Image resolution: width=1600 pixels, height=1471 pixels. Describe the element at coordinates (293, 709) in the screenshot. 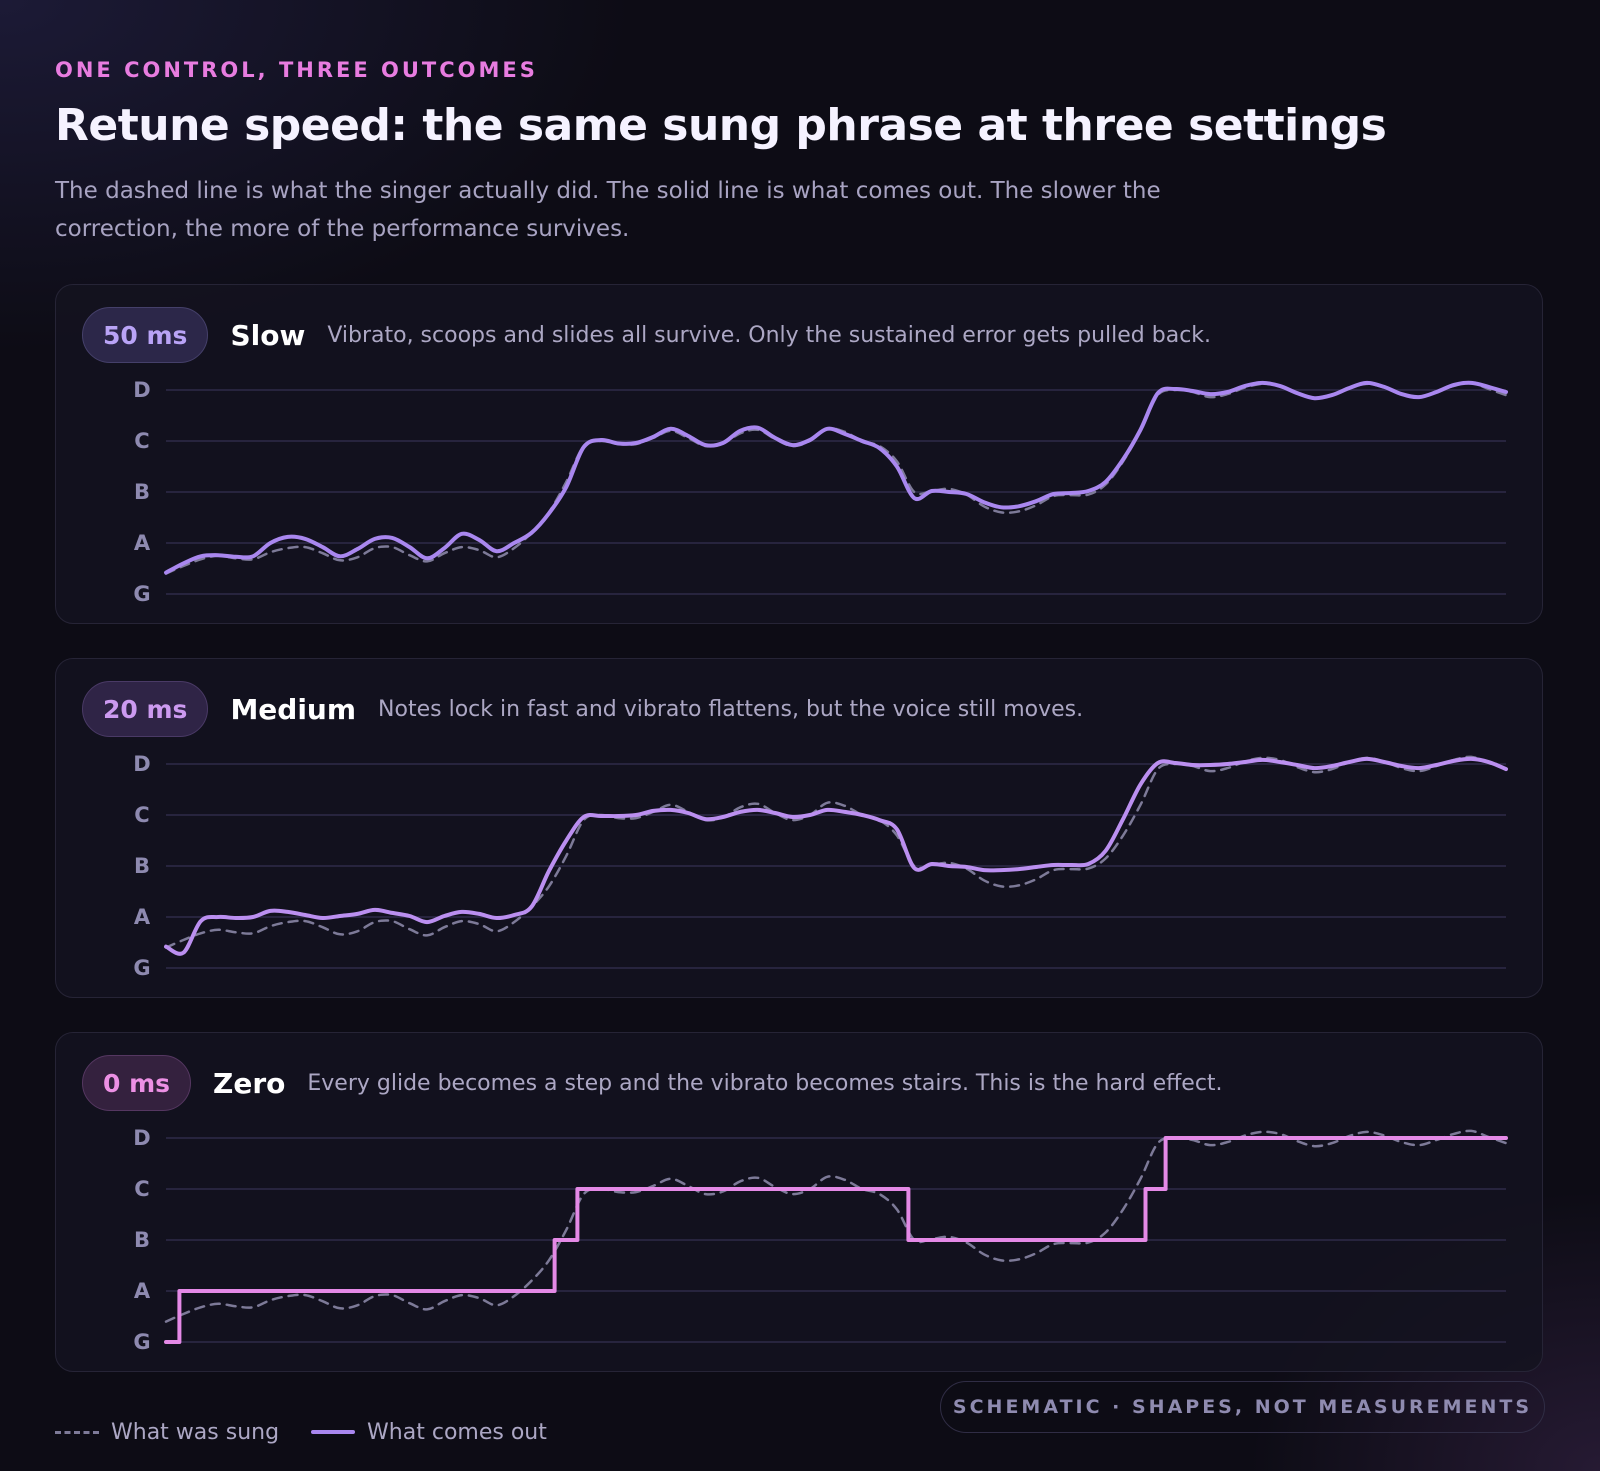

I see `speed-name: Medium` at that location.